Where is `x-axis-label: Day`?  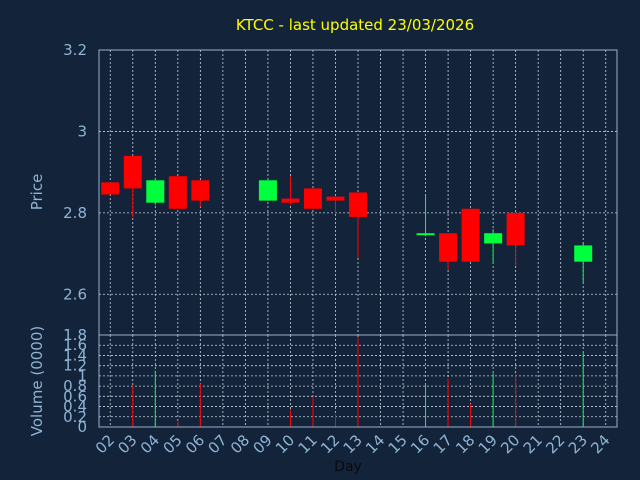 x-axis-label: Day is located at coordinates (348, 467).